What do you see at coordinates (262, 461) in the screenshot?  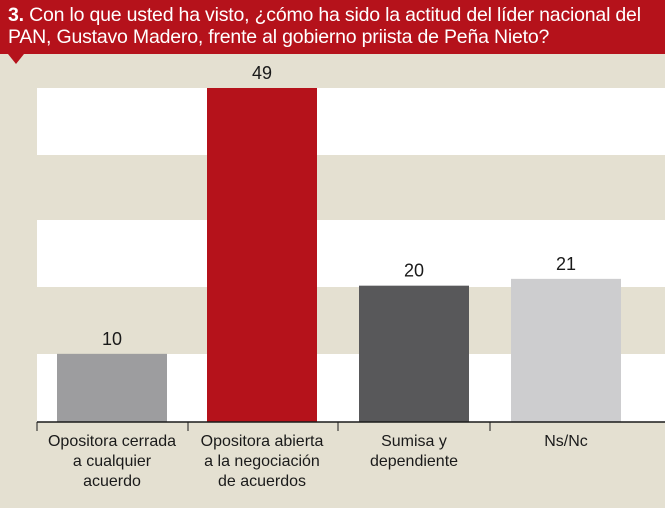 I see `category-label: a la negociación` at bounding box center [262, 461].